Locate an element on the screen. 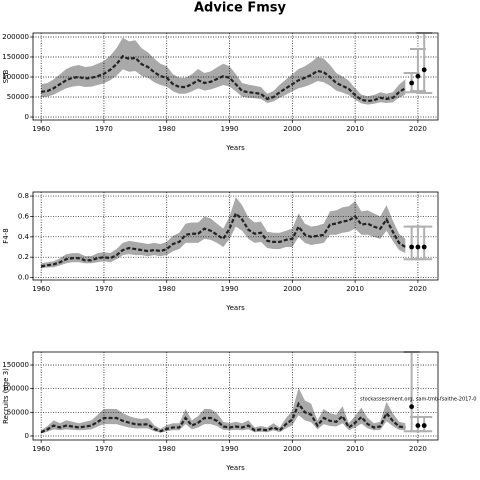 The width and height of the screenshot is (480, 480). y-tick-label: 0.0 is located at coordinates (23, 278).